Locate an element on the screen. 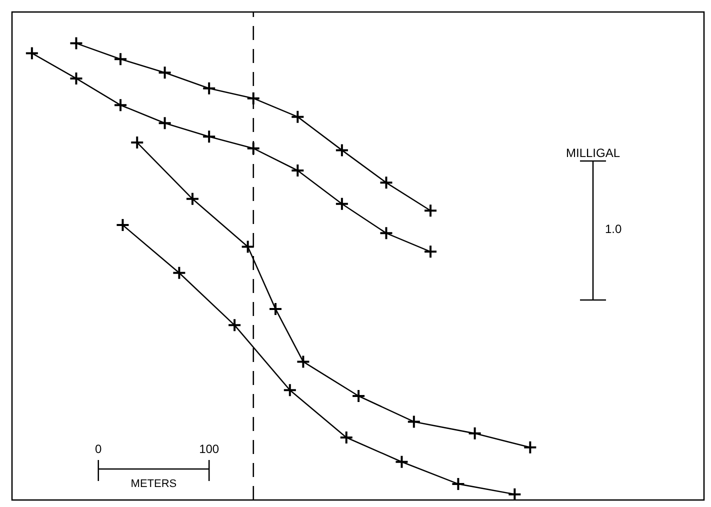 The height and width of the screenshot is (507, 711). y-axis-title: MILLIGAL is located at coordinates (593, 153).